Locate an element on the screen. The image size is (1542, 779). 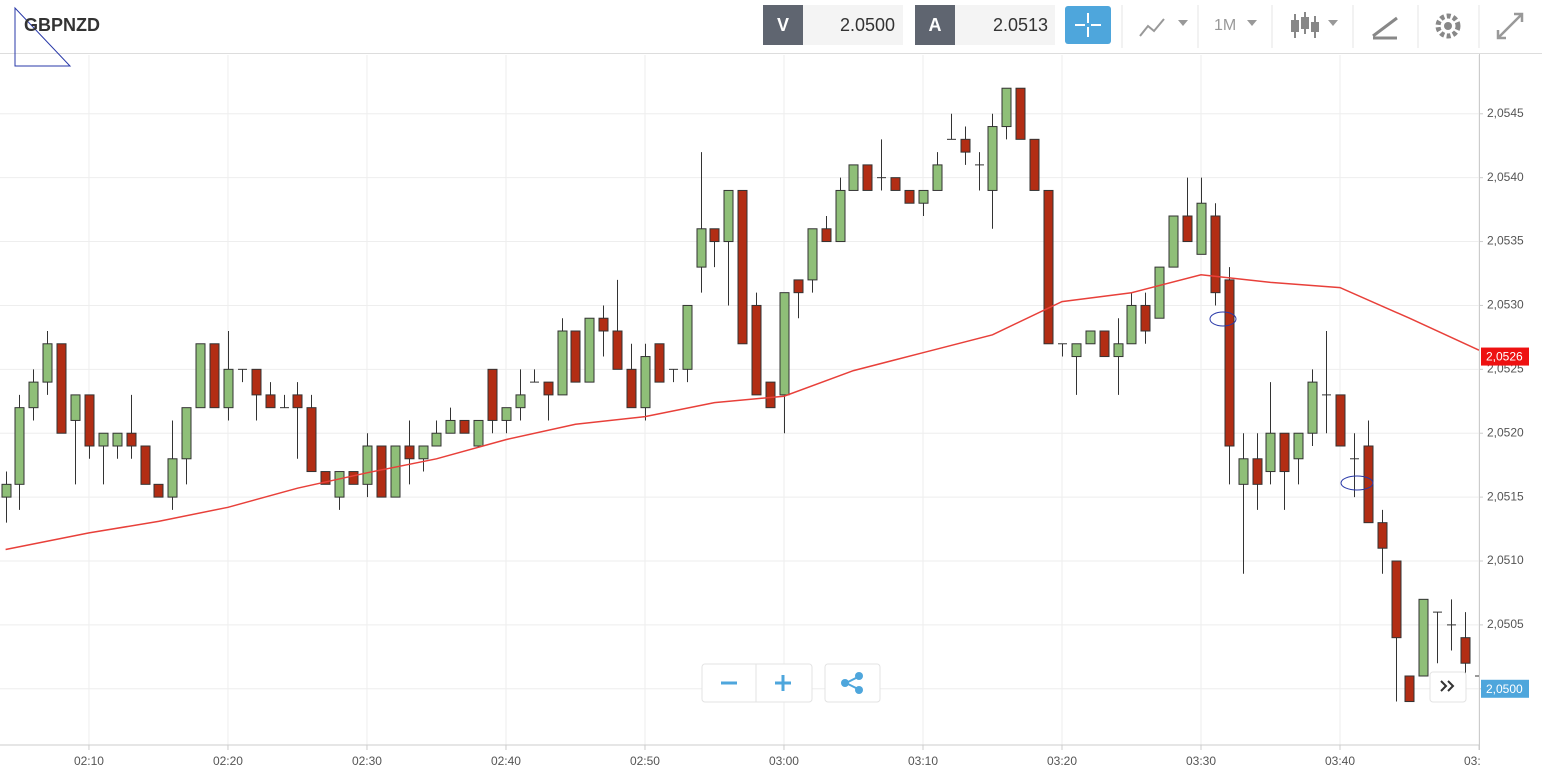
y-tick-label: 2,0545 is located at coordinates (1505, 113).